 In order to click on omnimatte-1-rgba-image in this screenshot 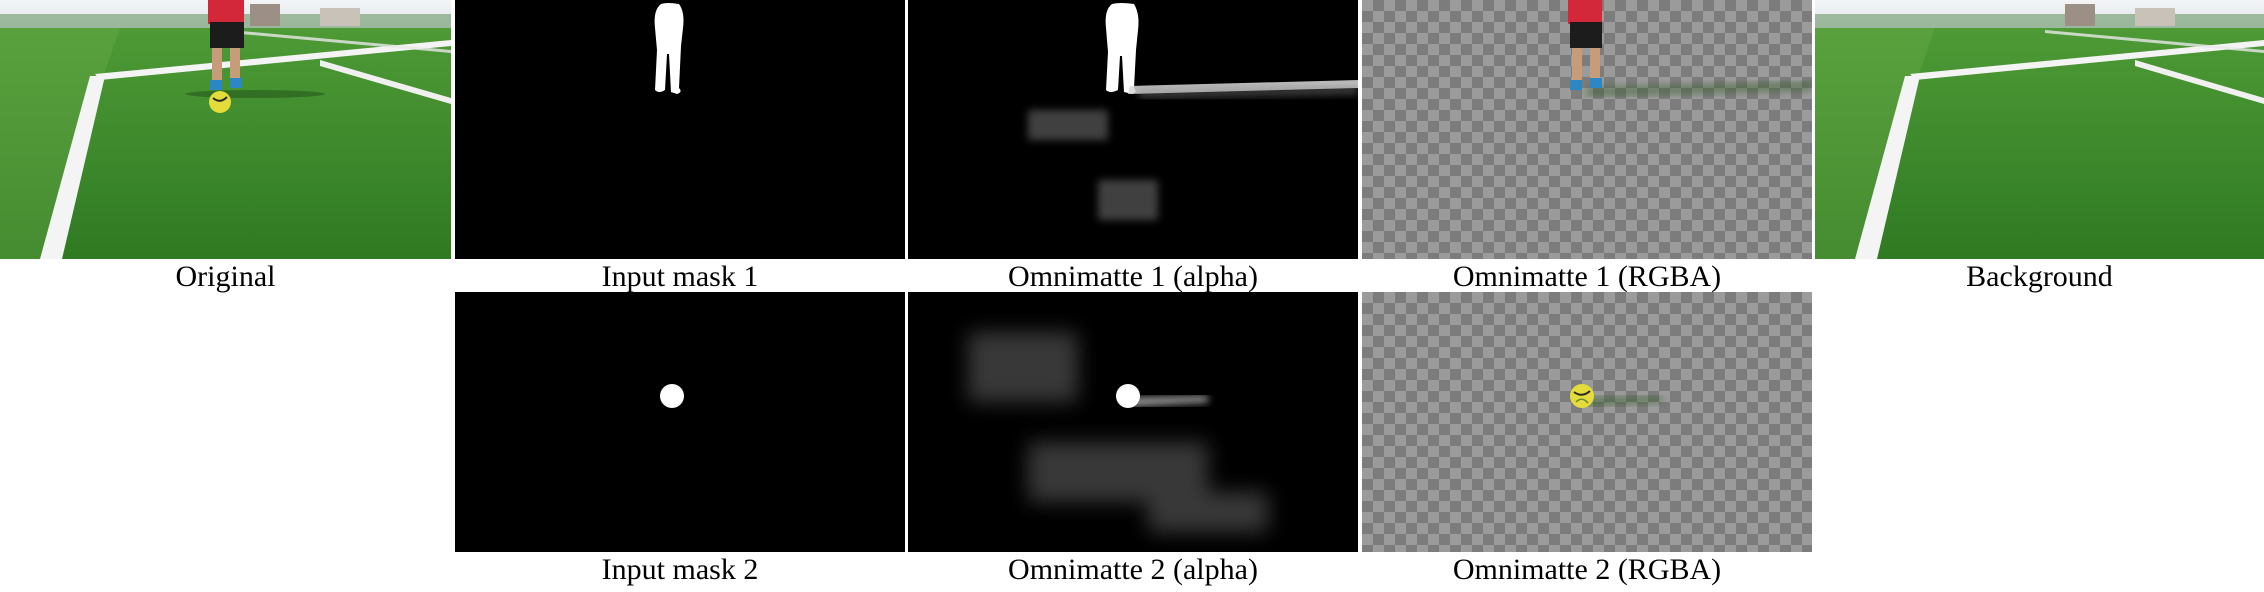, I will do `click(1587, 129)`.